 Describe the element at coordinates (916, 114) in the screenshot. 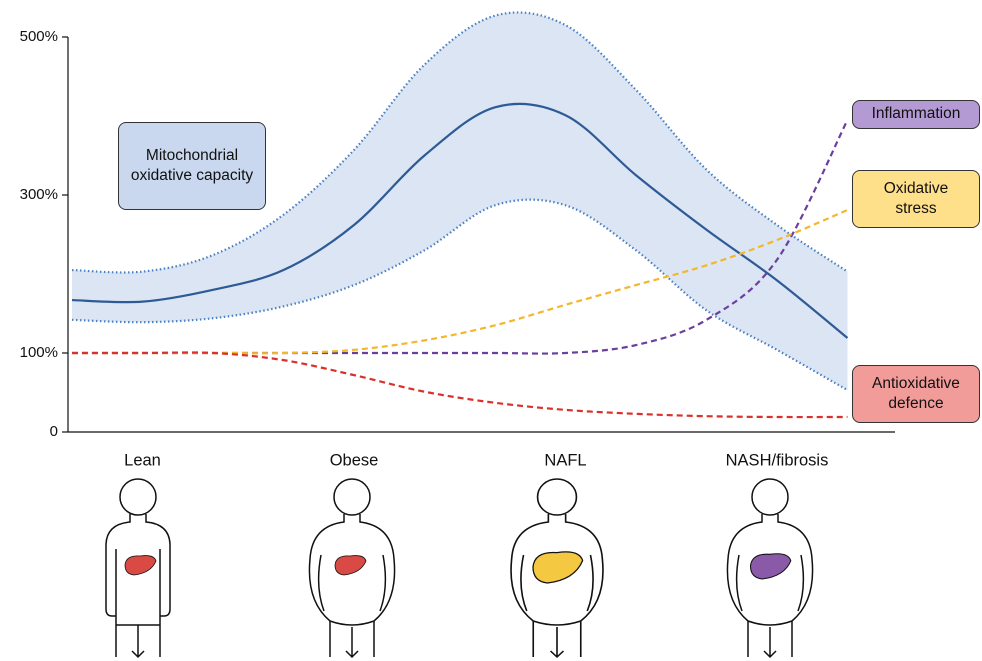

I see `series-label: Inflammation` at that location.